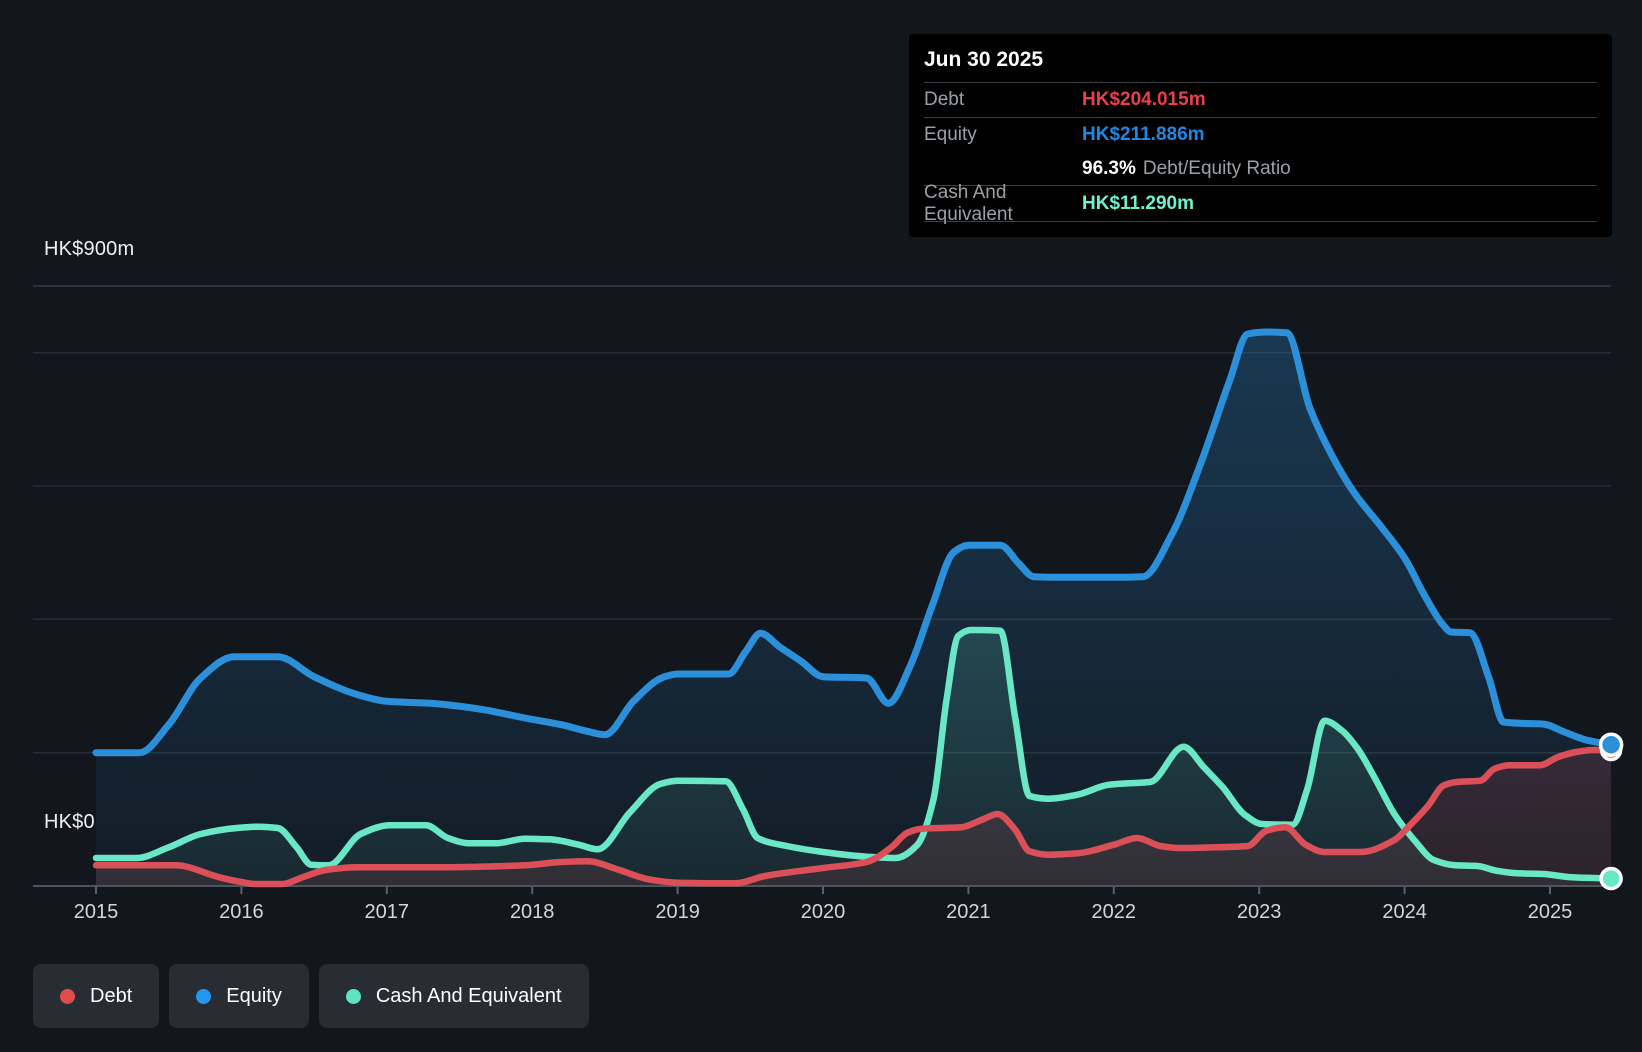 This screenshot has width=1642, height=1052. What do you see at coordinates (1611, 878) in the screenshot?
I see `cash-endpoint-dot` at bounding box center [1611, 878].